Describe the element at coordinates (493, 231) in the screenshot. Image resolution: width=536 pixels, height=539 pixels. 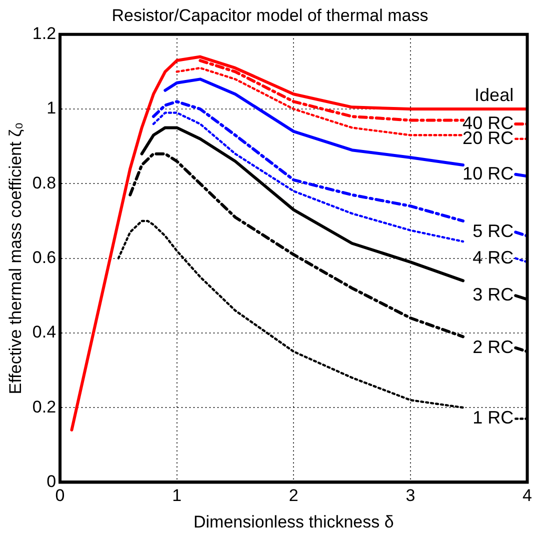
I see `series-label: 5 RC` at that location.